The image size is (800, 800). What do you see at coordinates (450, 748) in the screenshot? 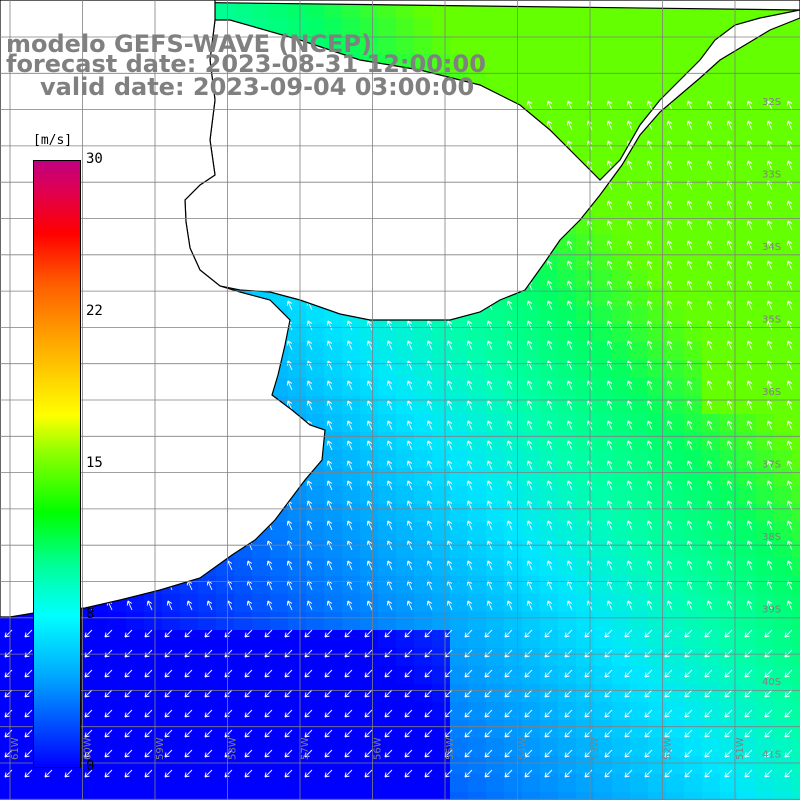
I see `lon-label: 55W` at bounding box center [450, 748].